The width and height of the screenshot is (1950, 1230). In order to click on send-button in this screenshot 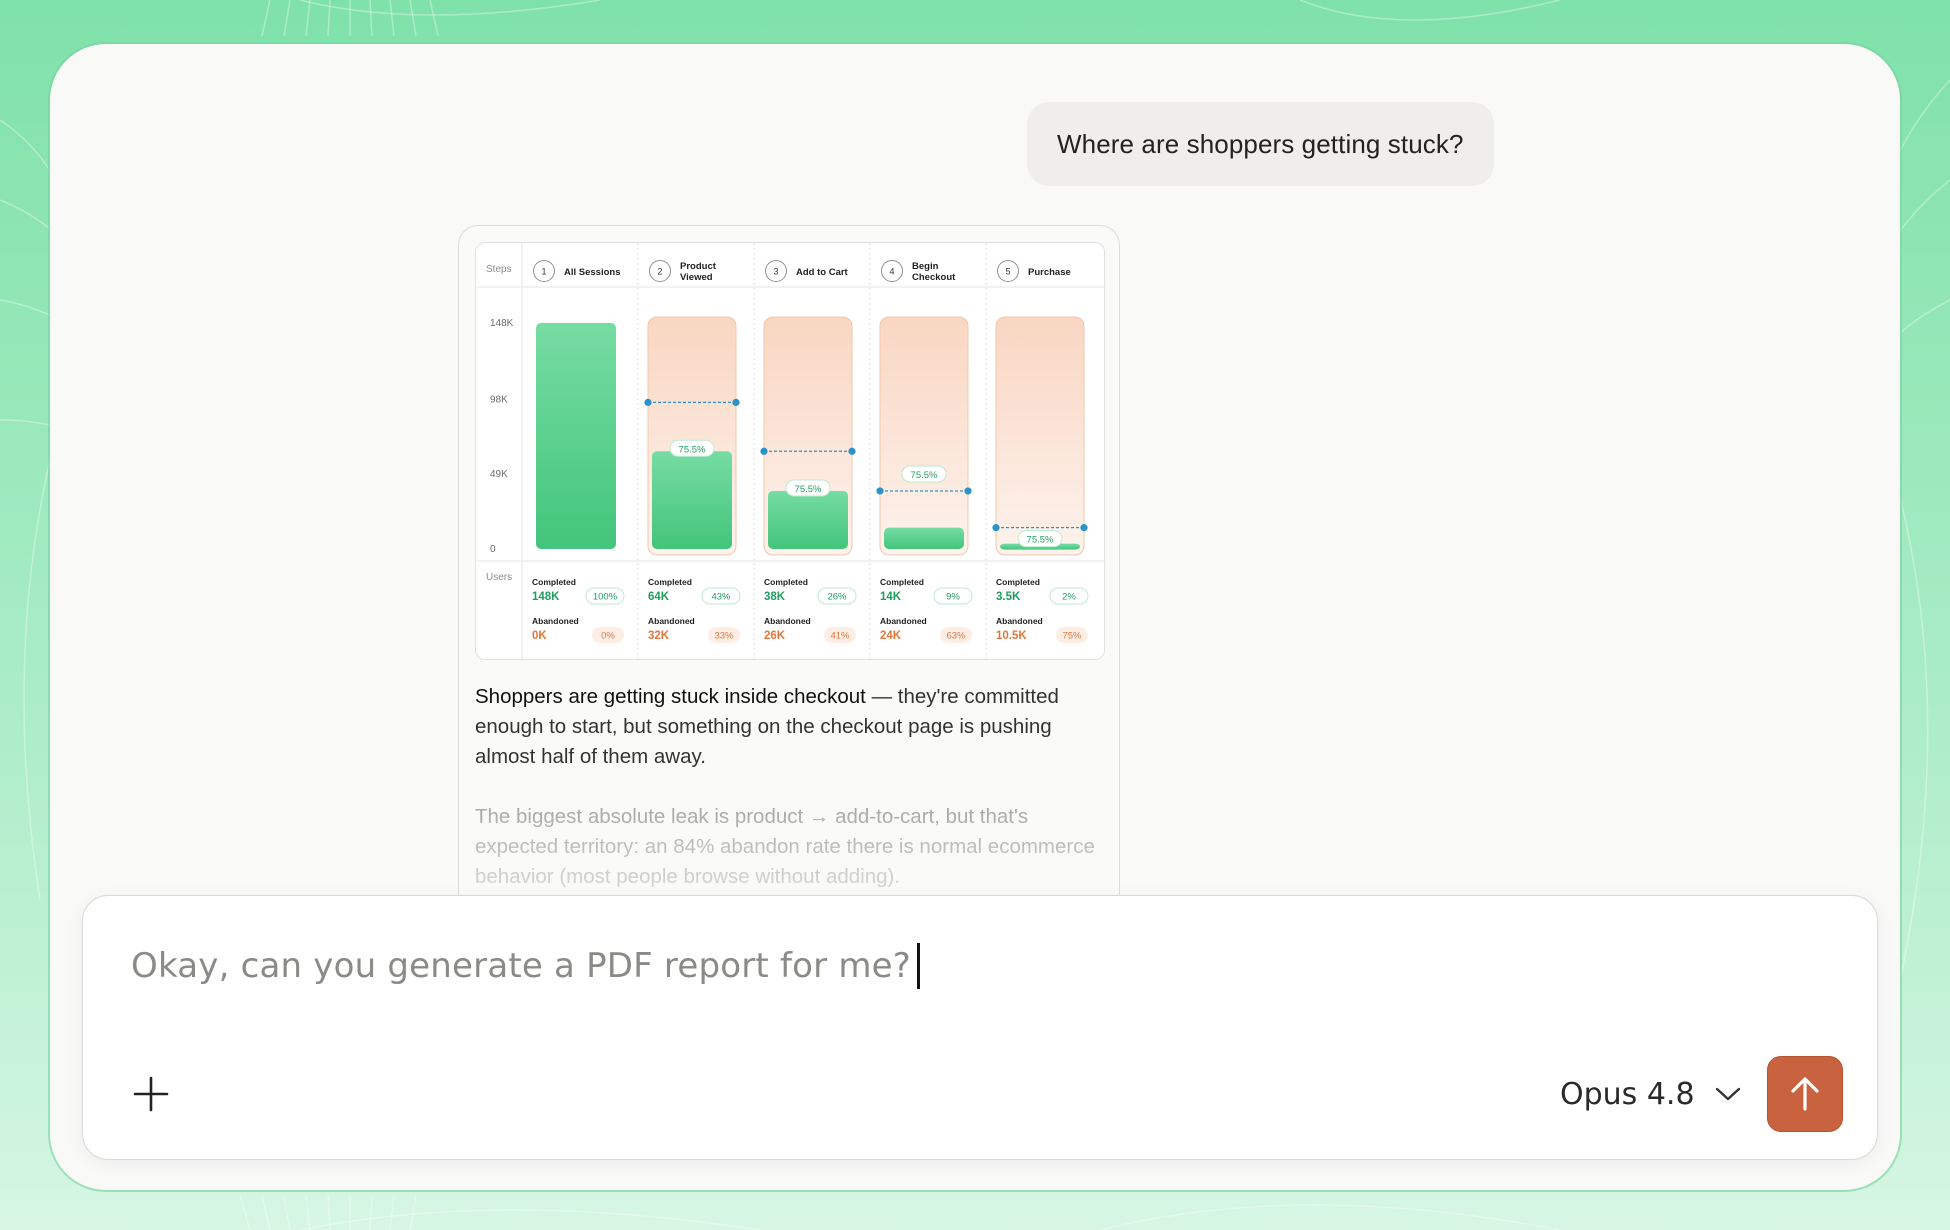, I will do `click(1805, 1094)`.